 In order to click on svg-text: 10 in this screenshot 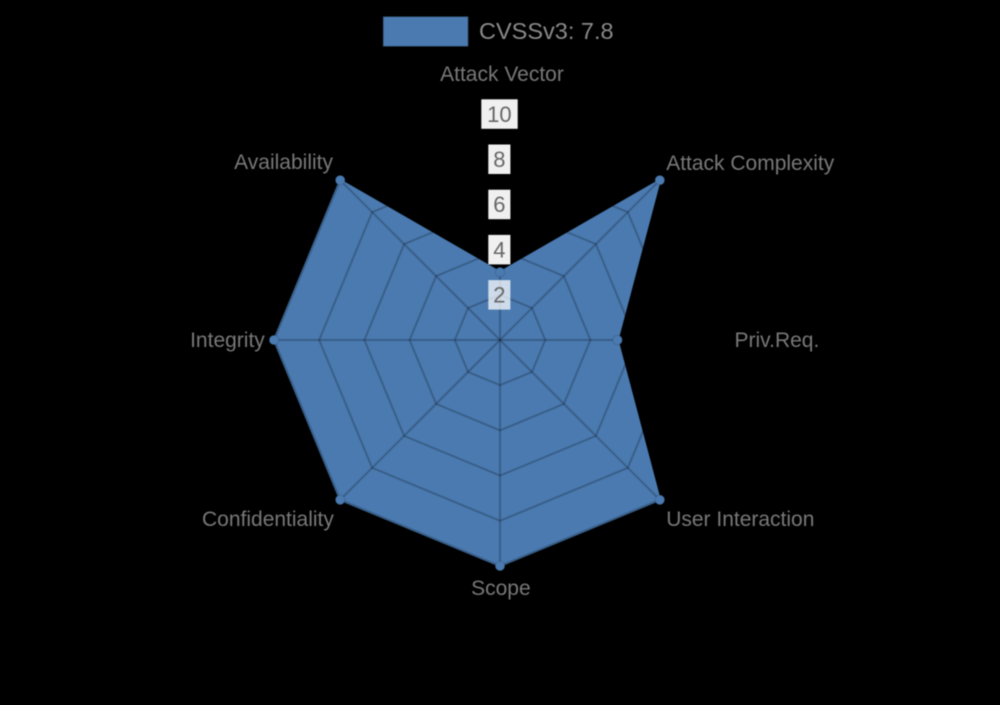, I will do `click(499, 114)`.